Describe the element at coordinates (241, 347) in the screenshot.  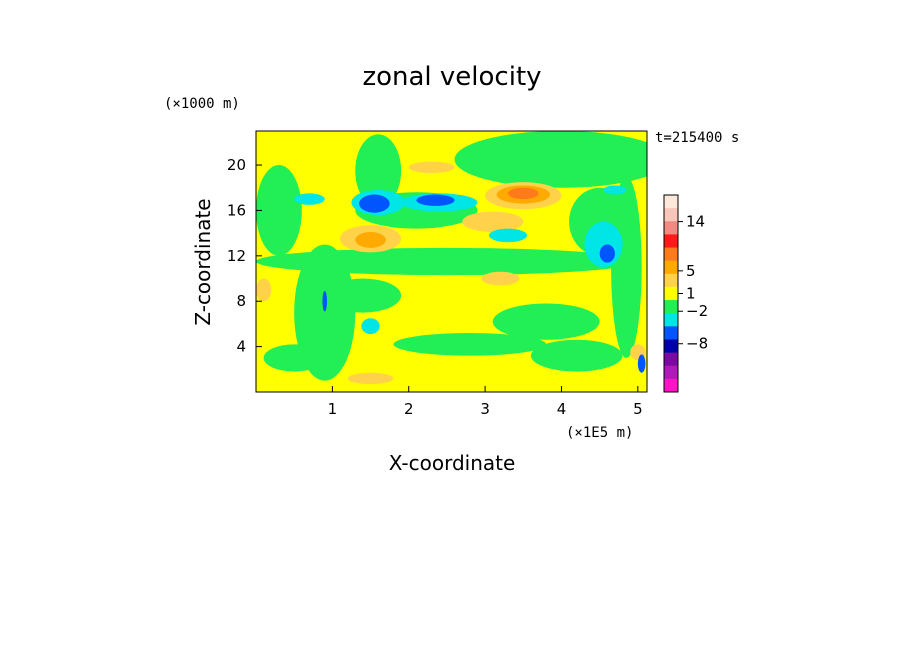
I see `y-tick-label-4: 4` at that location.